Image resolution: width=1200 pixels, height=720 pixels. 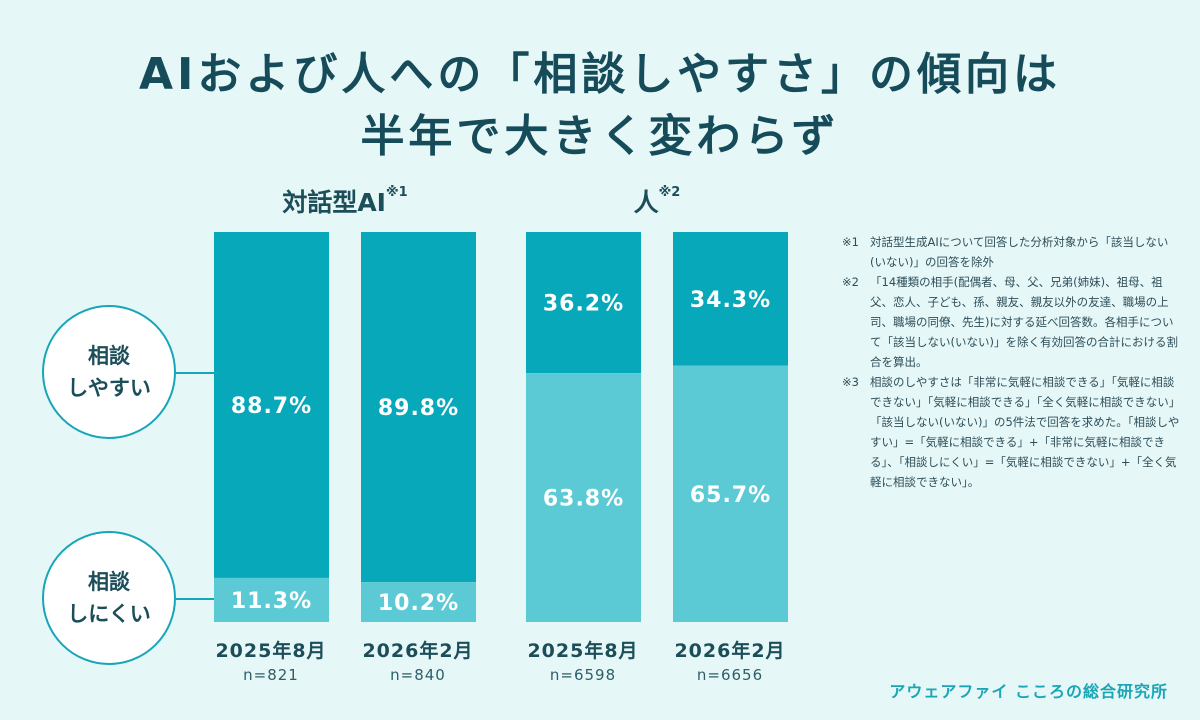 I want to click on page-title-line-1: AIおよび人への「相談しやすさ」の傾向は, so click(x=600, y=74).